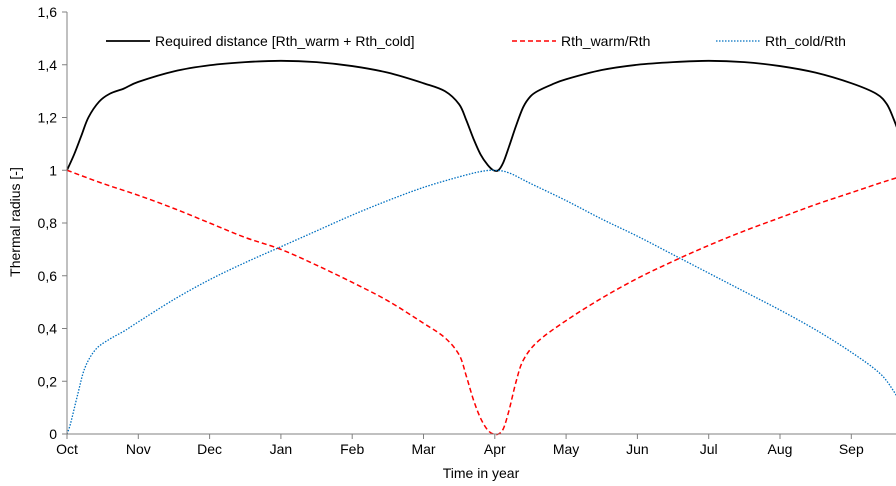  What do you see at coordinates (851, 449) in the screenshot?
I see `x-tick-label: Sep` at bounding box center [851, 449].